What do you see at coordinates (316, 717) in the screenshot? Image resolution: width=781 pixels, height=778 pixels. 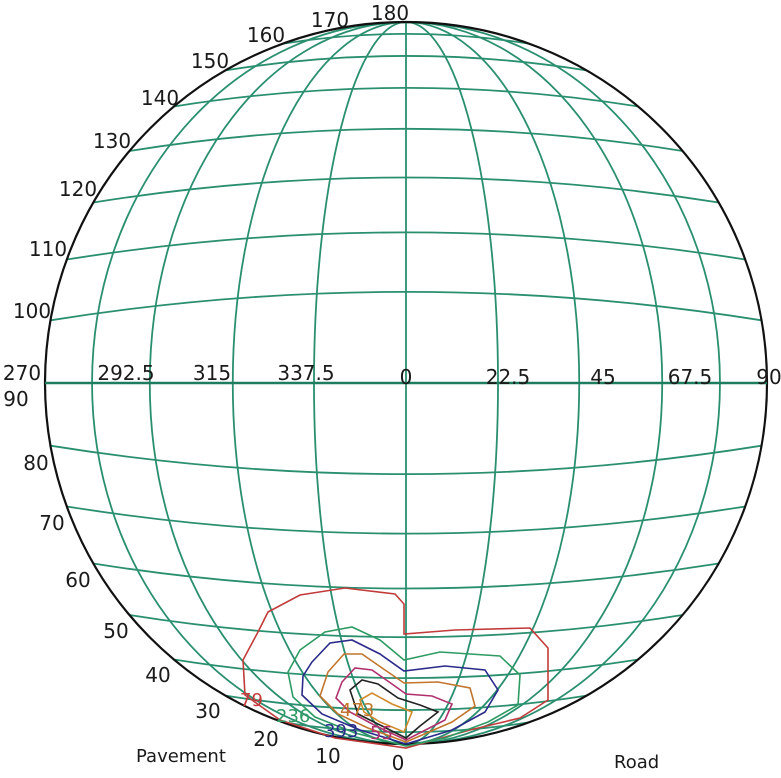 I see `contour-value-labels: 79 236 393 473 55` at bounding box center [316, 717].